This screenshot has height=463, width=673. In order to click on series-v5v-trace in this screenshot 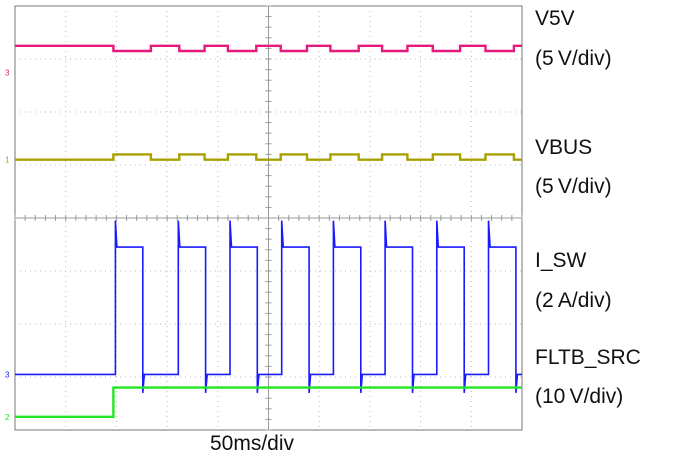, I will do `click(268, 48)`.